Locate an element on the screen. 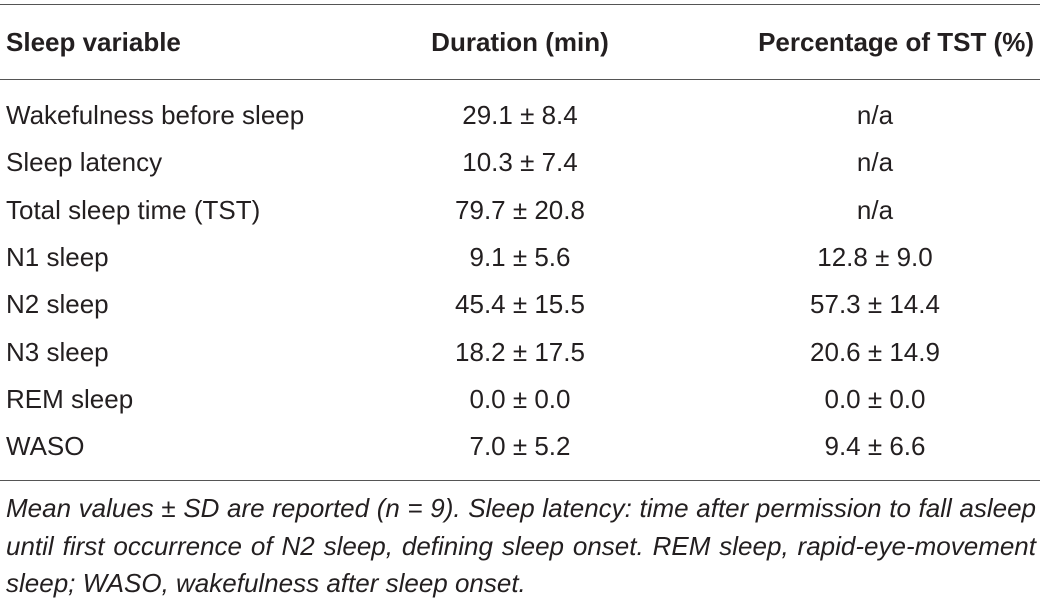 This screenshot has height=603, width=1040. cell-duration: 7.0 ± 5.2 is located at coordinates (520, 446).